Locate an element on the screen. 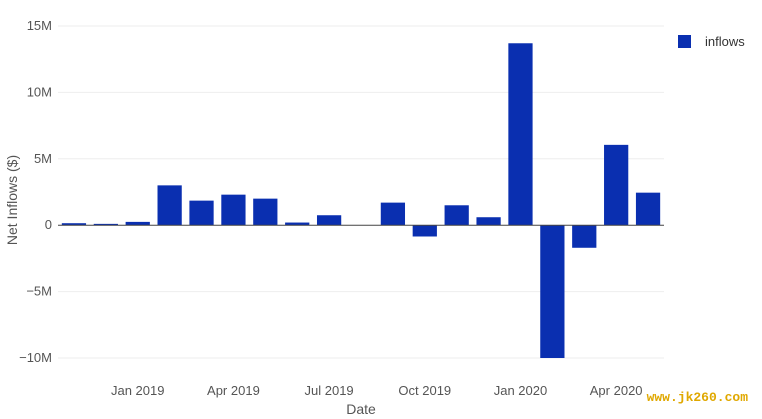  y-tick-label: 10M is located at coordinates (39, 91).